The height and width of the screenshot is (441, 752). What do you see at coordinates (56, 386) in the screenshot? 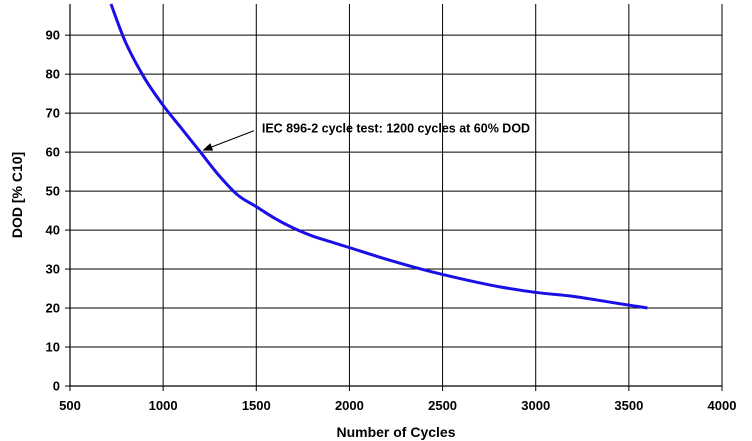
I see `y-tick-label: 0` at bounding box center [56, 386].